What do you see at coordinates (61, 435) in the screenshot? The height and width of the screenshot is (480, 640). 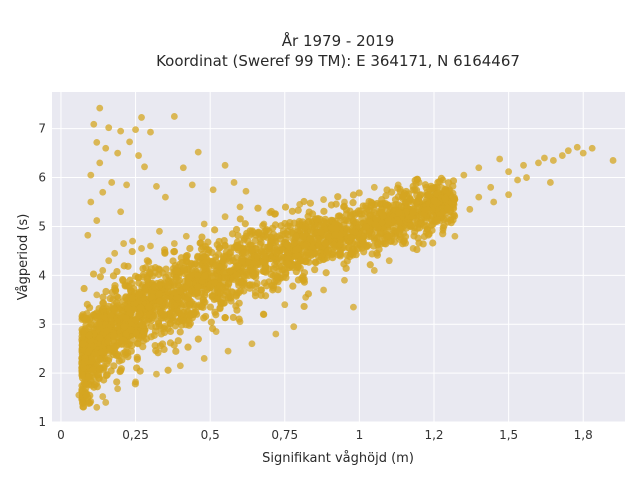 I see `x-tick-label: 0` at bounding box center [61, 435].